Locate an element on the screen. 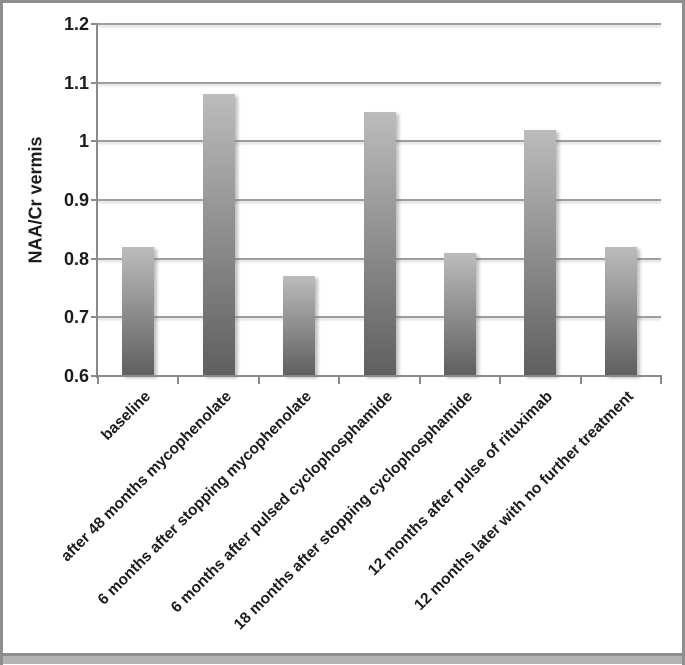 This screenshot has height=665, width=685. y-tick-label: 0.6 is located at coordinates (76, 376).